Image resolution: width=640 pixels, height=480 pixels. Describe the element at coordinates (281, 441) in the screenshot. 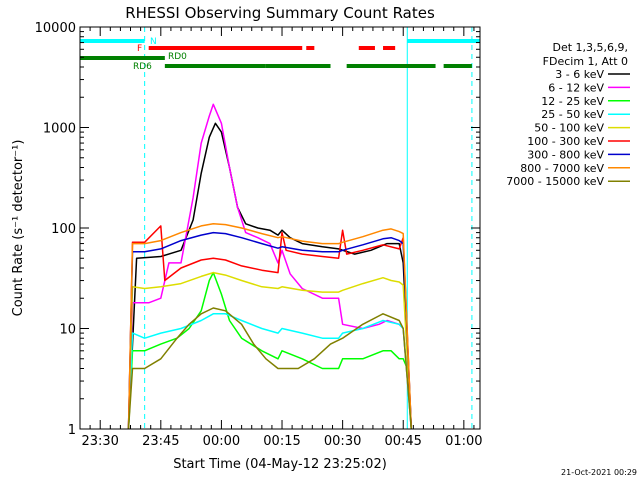

I see `x-tick-label: 00:15` at that location.